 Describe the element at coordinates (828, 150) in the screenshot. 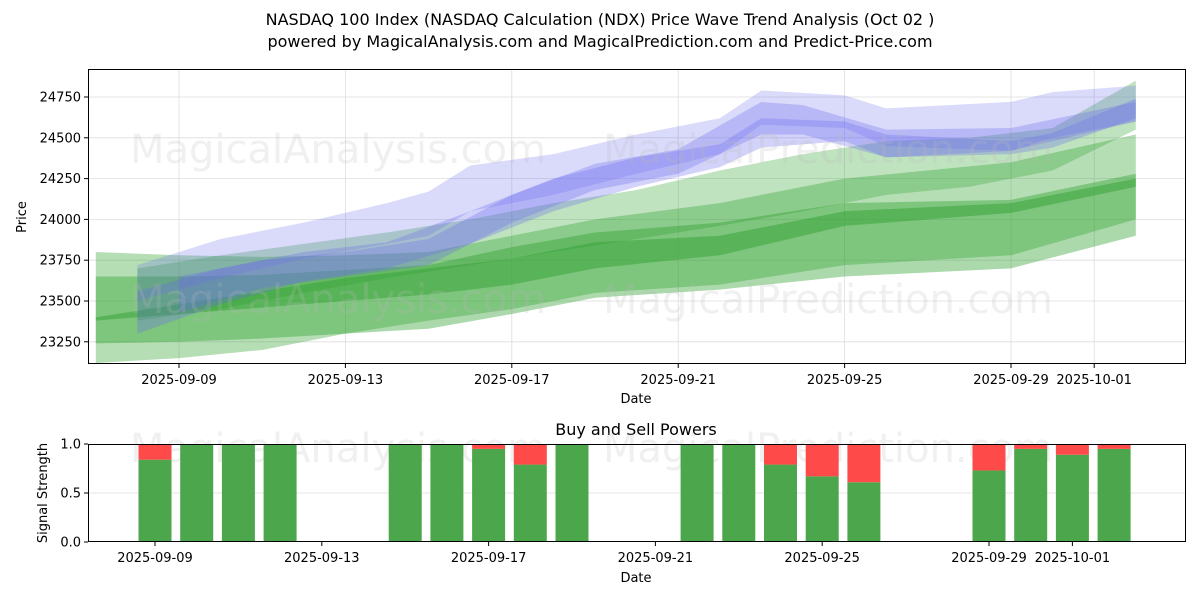

I see `watermark-2: MagicalPrediction.com` at that location.